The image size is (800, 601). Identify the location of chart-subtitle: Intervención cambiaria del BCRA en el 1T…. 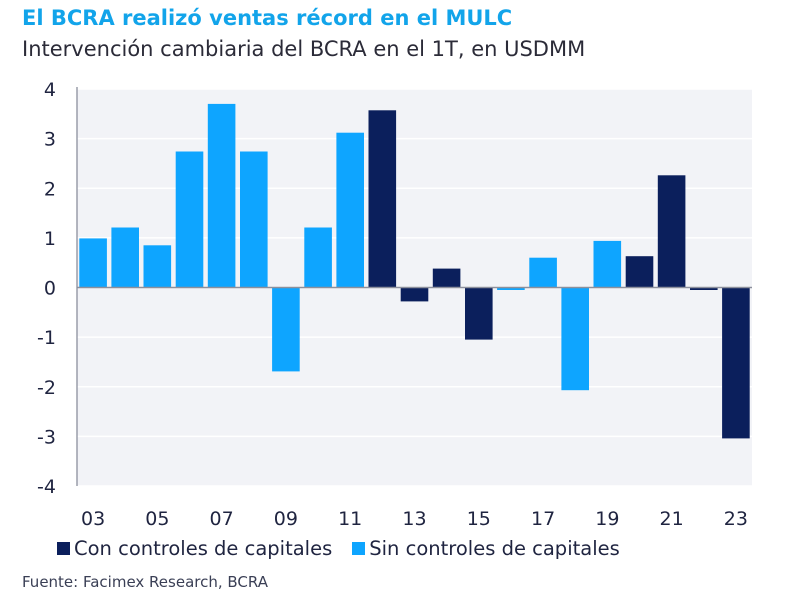
(304, 49).